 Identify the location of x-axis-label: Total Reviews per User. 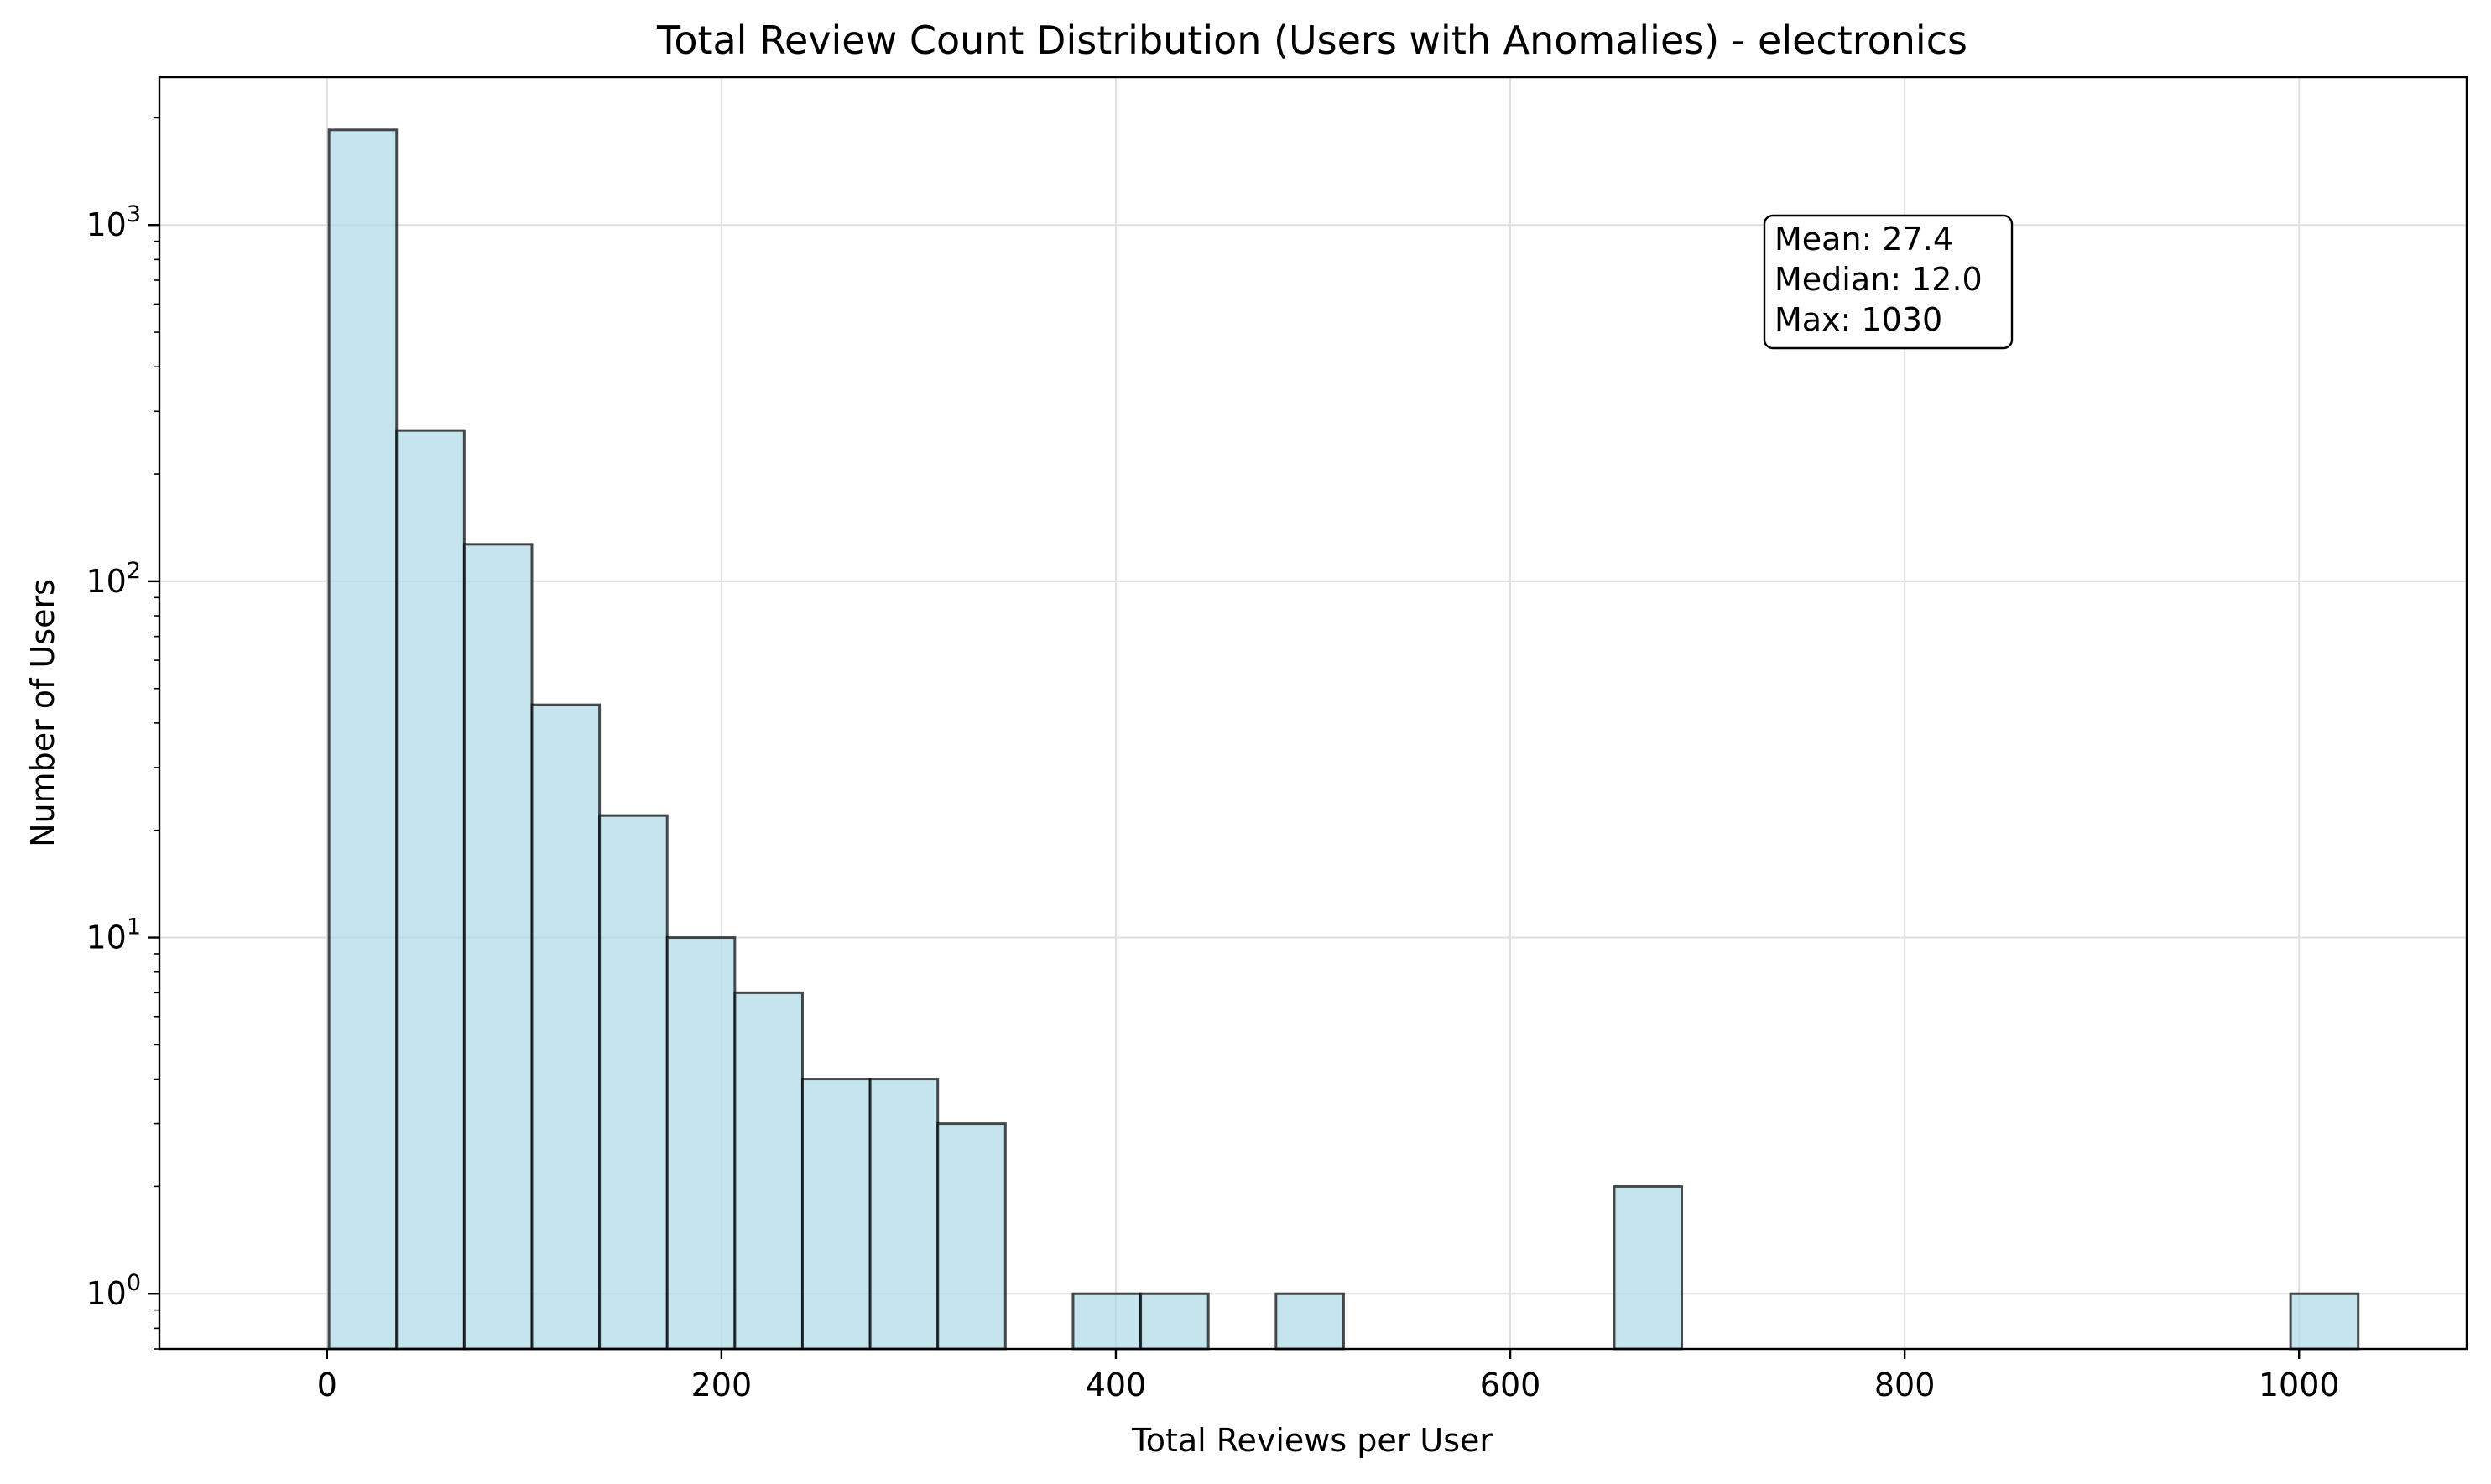
(1312, 1440).